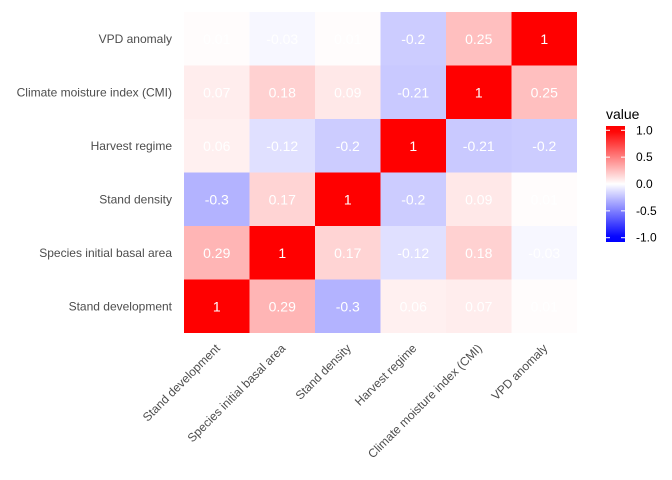 Image resolution: width=672 pixels, height=480 pixels. I want to click on color-legend: value 1.0 0.5 0.0 -0.5 -1.0, so click(631, 175).